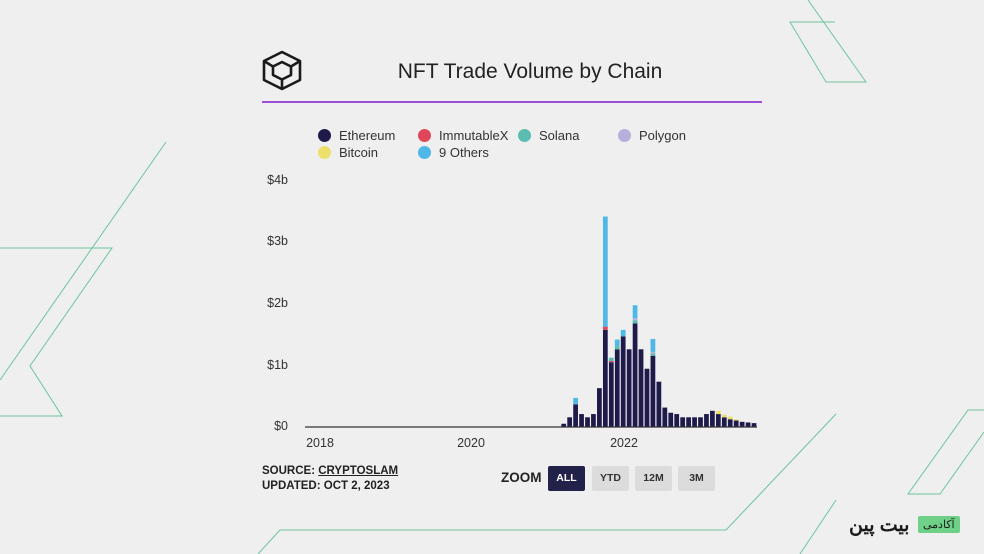  I want to click on legend-item-immutablex: ImmutableX, so click(463, 135).